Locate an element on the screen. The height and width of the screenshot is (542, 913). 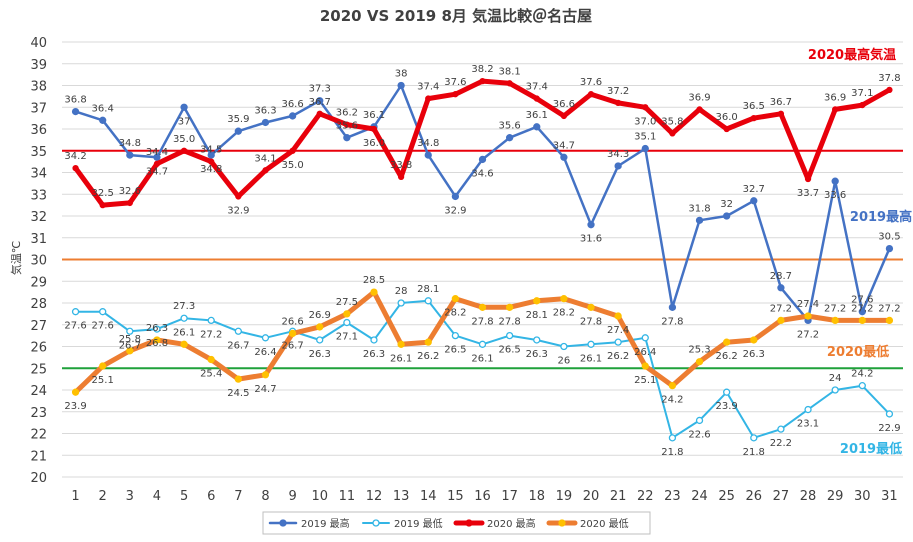
chart-title: 2020 VS 2019 8月 気温比較＠名古屋 is located at coordinates (456, 16).